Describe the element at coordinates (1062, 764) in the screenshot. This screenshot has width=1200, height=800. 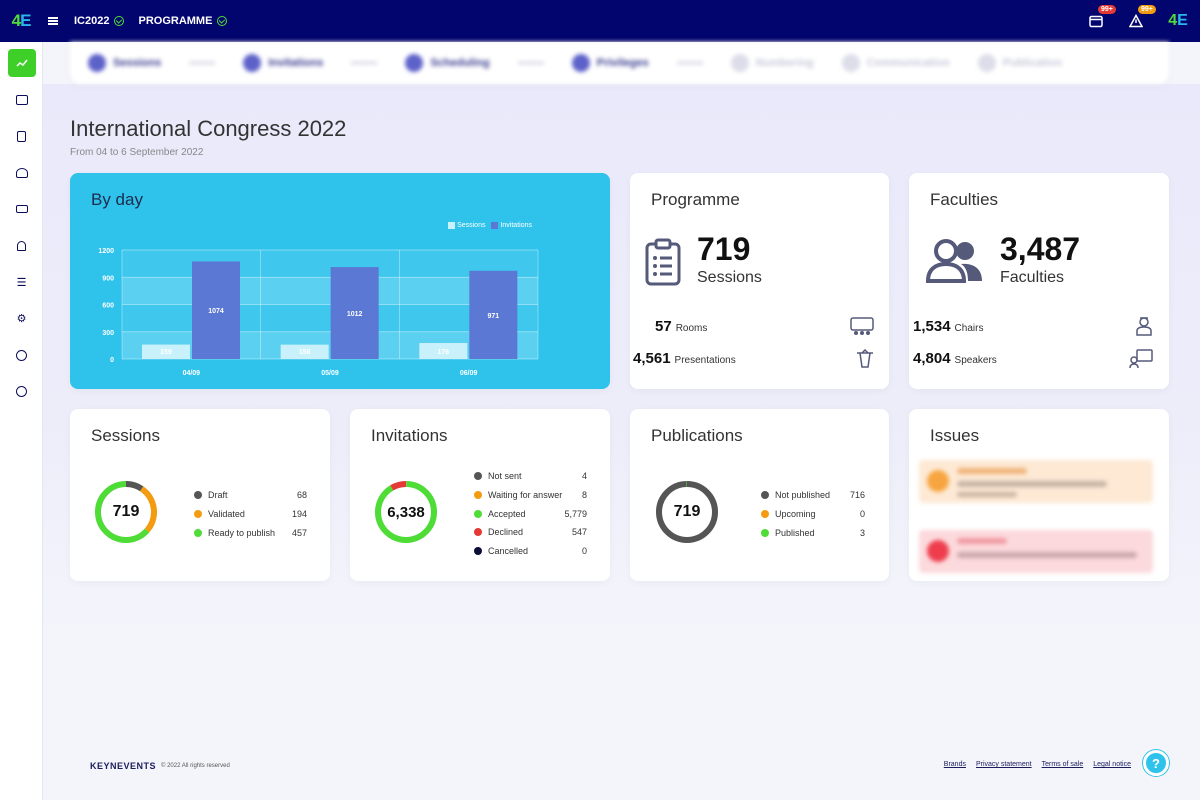
I see `footer-link-terms: Terms of sale` at that location.